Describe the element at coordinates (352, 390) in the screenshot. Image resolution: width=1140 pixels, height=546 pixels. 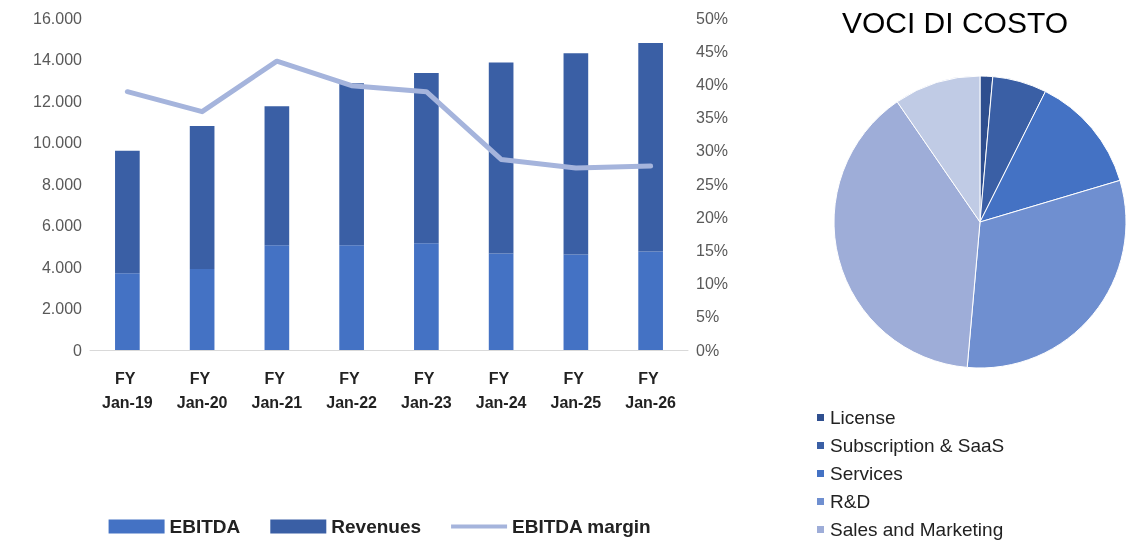
I see `x-tick-label: FY Jan-22` at that location.